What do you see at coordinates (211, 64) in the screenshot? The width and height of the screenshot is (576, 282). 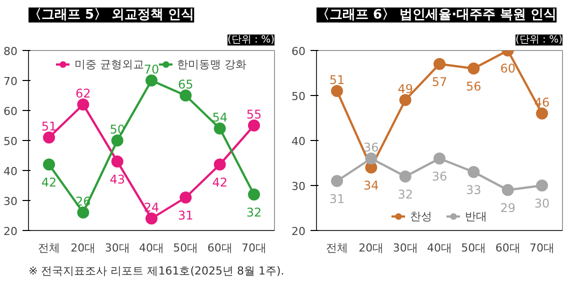 I see `legend-label: 한미동맹 강화` at bounding box center [211, 64].